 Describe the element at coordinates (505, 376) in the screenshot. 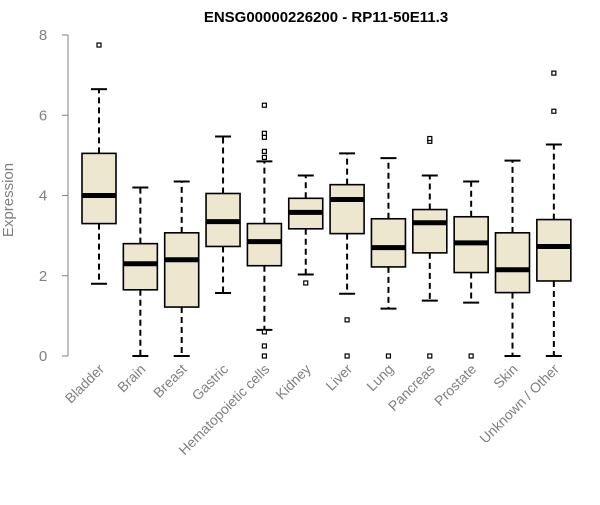

I see `x-tick-label: Skin` at that location.